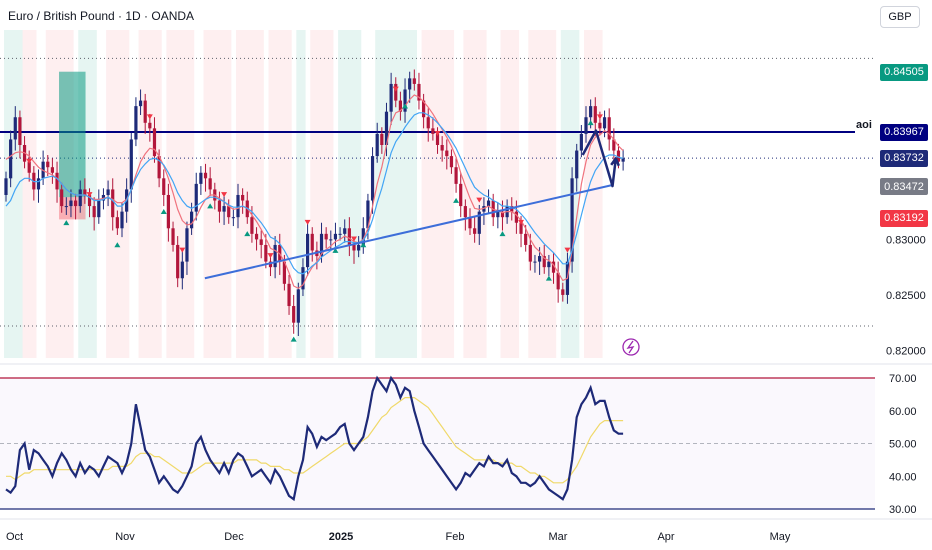 This screenshot has width=932, height=550. Describe the element at coordinates (864, 125) in the screenshot. I see `aoi-label: aoi` at that location.